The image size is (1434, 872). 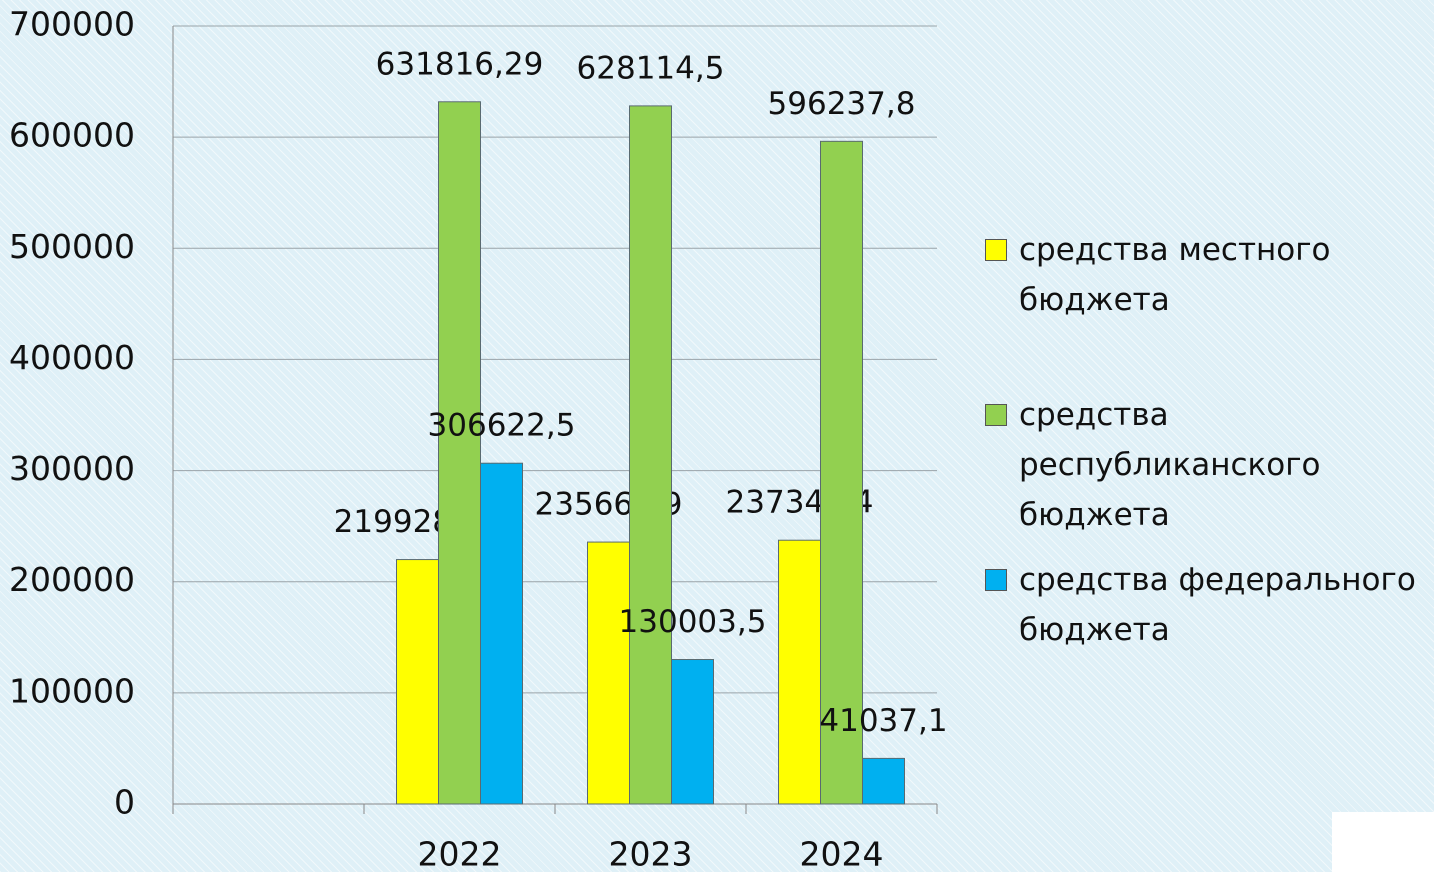 What do you see at coordinates (460, 64) in the screenshot?
I see `data-label: 631816,29` at bounding box center [460, 64].